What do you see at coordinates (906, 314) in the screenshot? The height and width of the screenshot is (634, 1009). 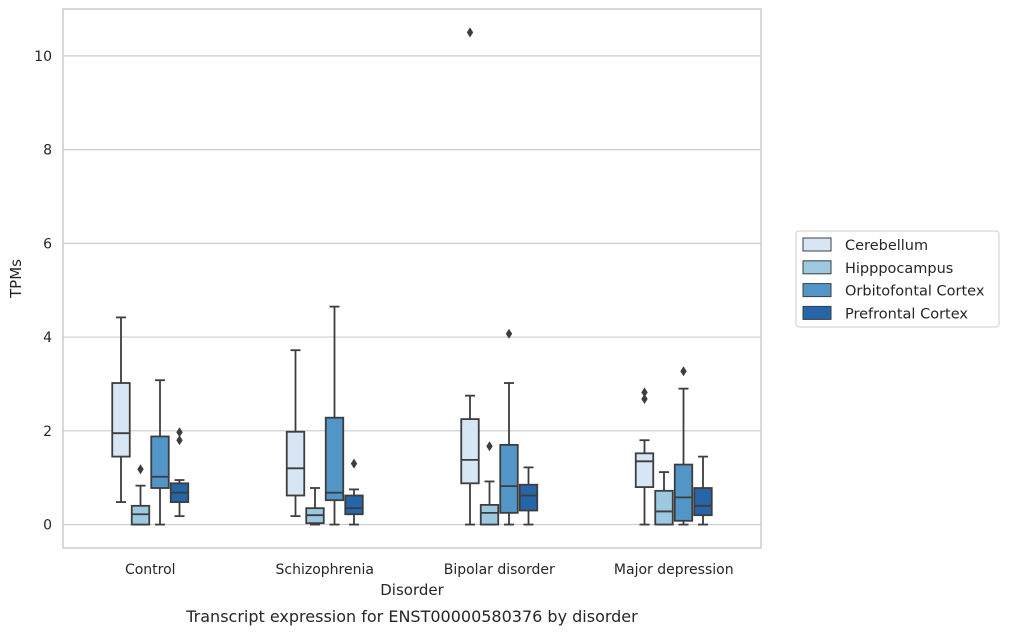 I see `legend-label: Prefrontal Cortex` at bounding box center [906, 314].